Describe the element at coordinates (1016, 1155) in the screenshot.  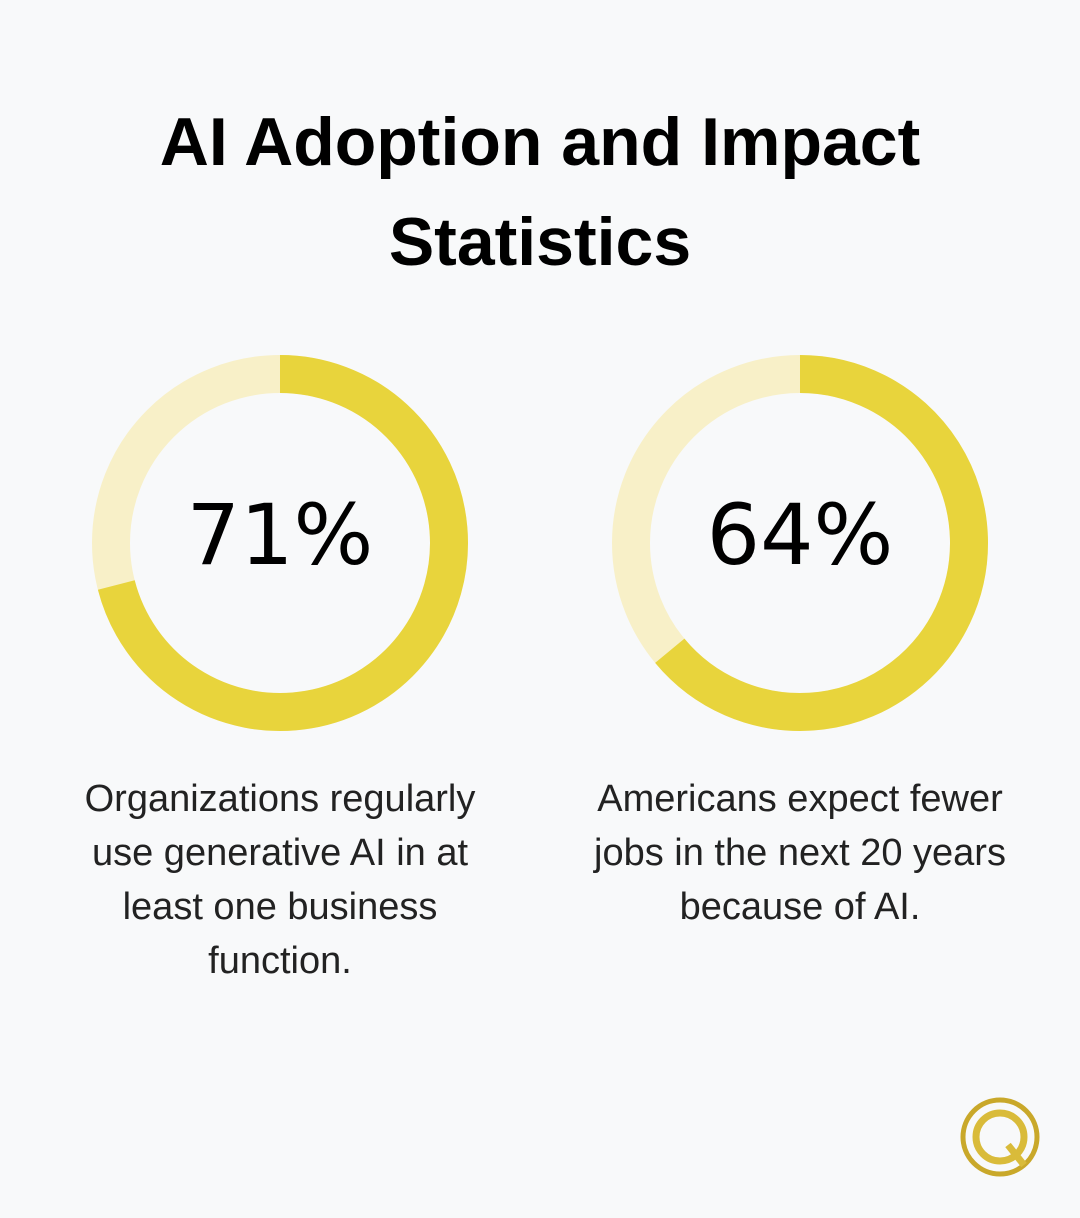
I see `logo-q-tail` at that location.